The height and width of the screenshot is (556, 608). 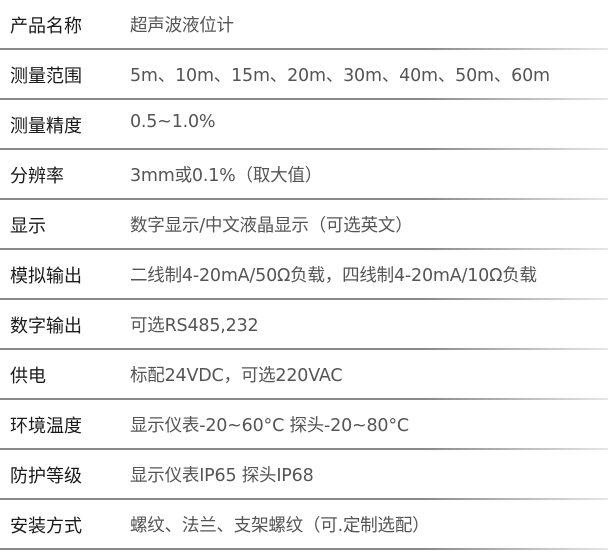 What do you see at coordinates (28, 226) in the screenshot?
I see `spec-label: 显示` at bounding box center [28, 226].